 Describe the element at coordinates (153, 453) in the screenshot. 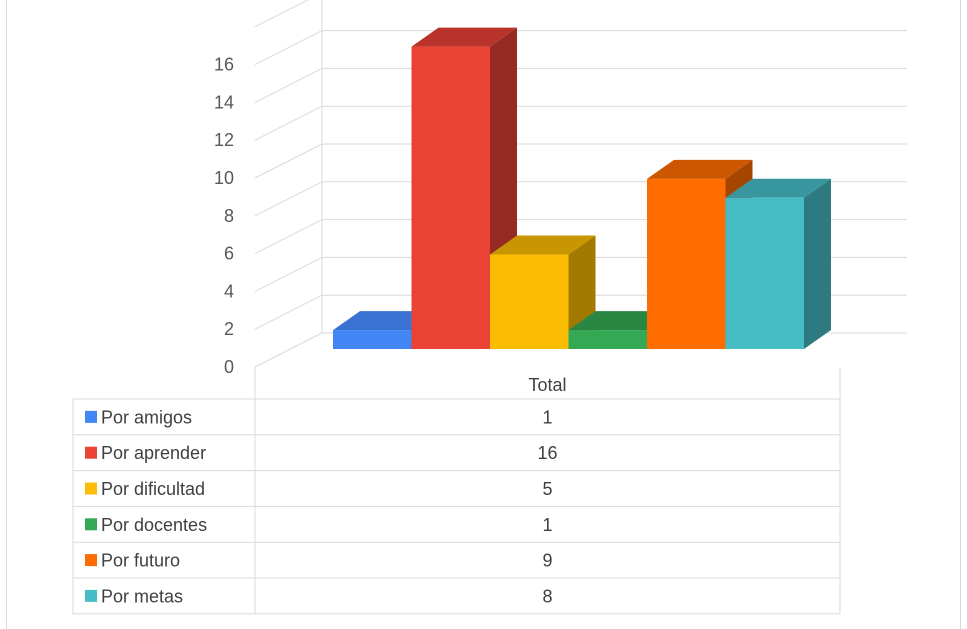

I see `table-row-label: Por aprender` at that location.